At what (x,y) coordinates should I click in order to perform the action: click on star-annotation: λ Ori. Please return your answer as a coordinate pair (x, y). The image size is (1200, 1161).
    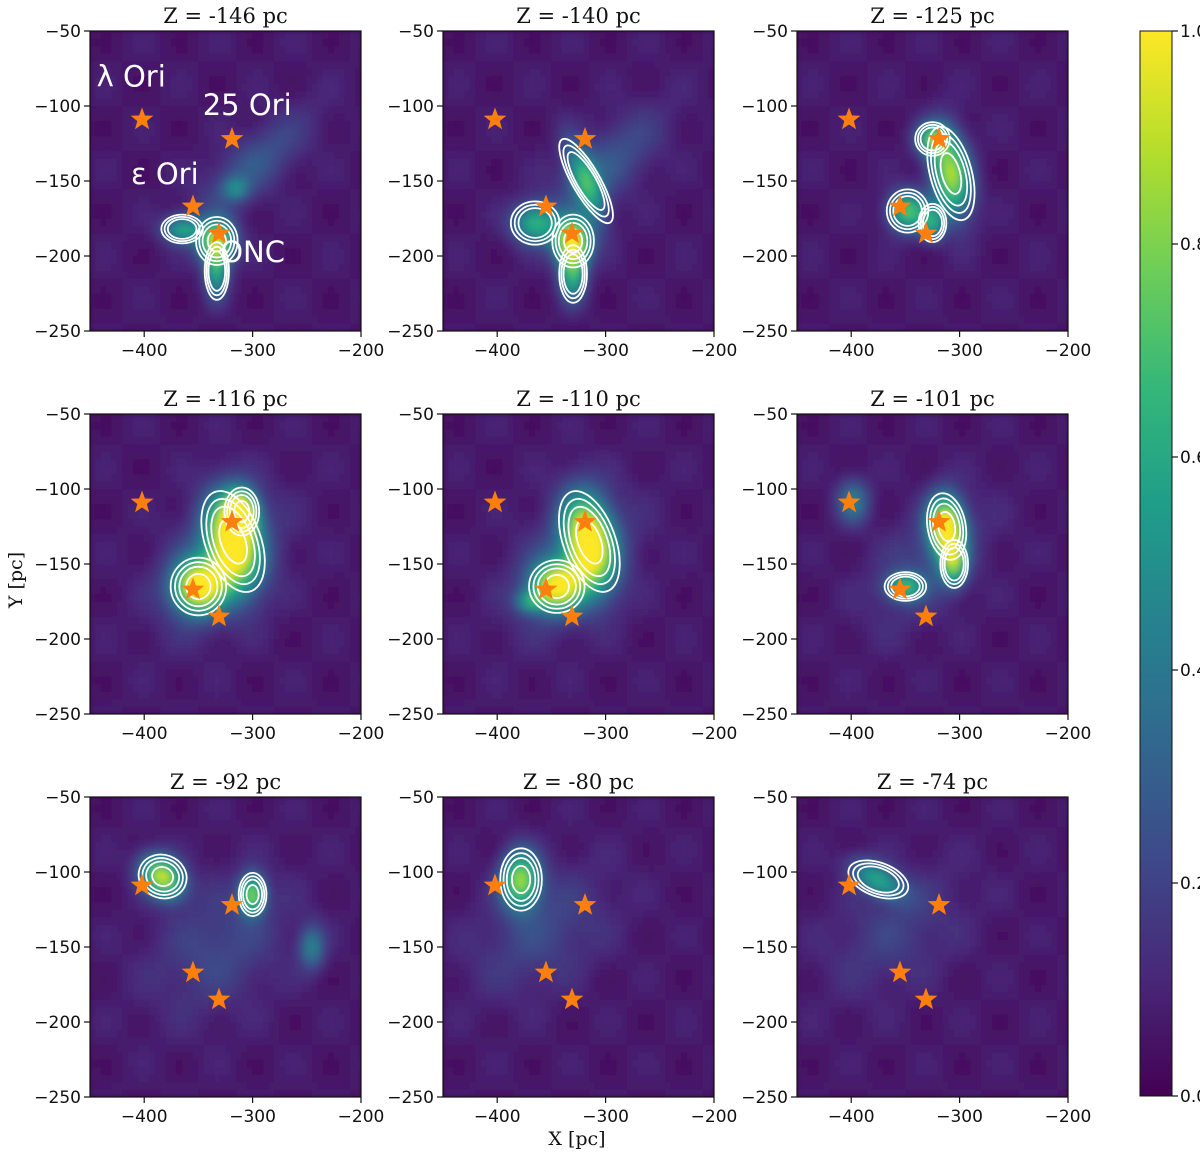
    Looking at the image, I should click on (131, 77).